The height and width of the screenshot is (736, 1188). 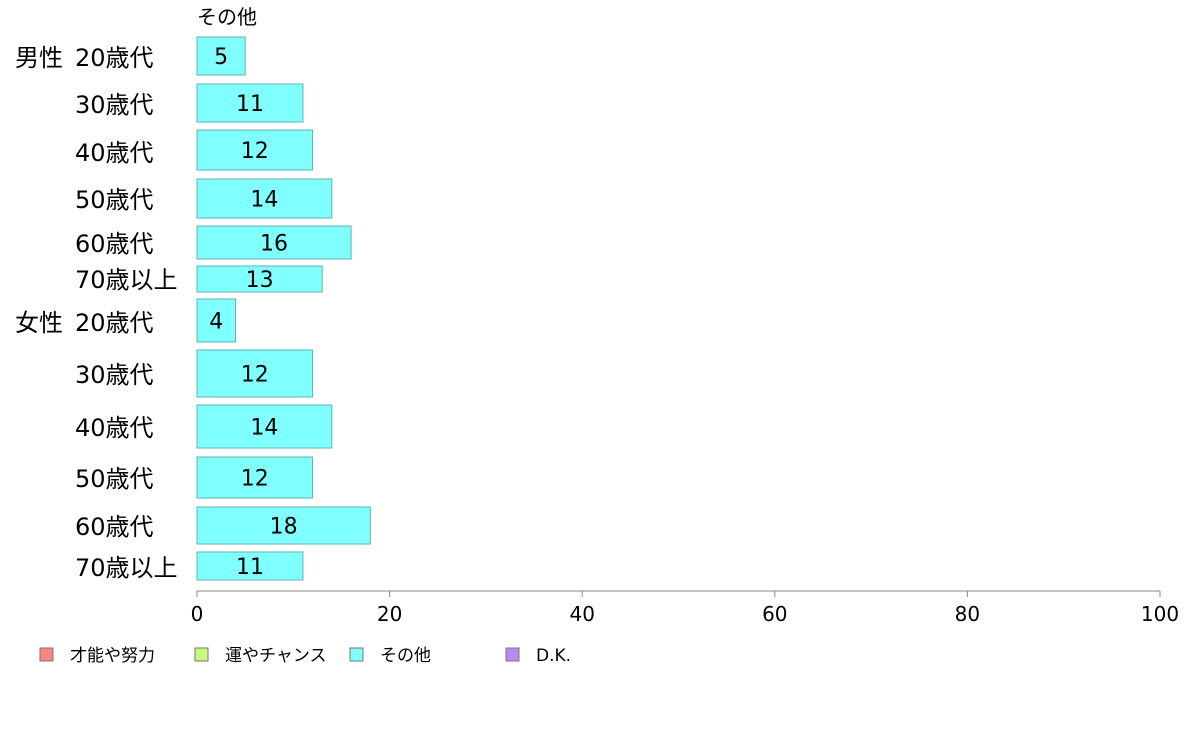 What do you see at coordinates (197, 614) in the screenshot?
I see `x-tick-label: 0` at bounding box center [197, 614].